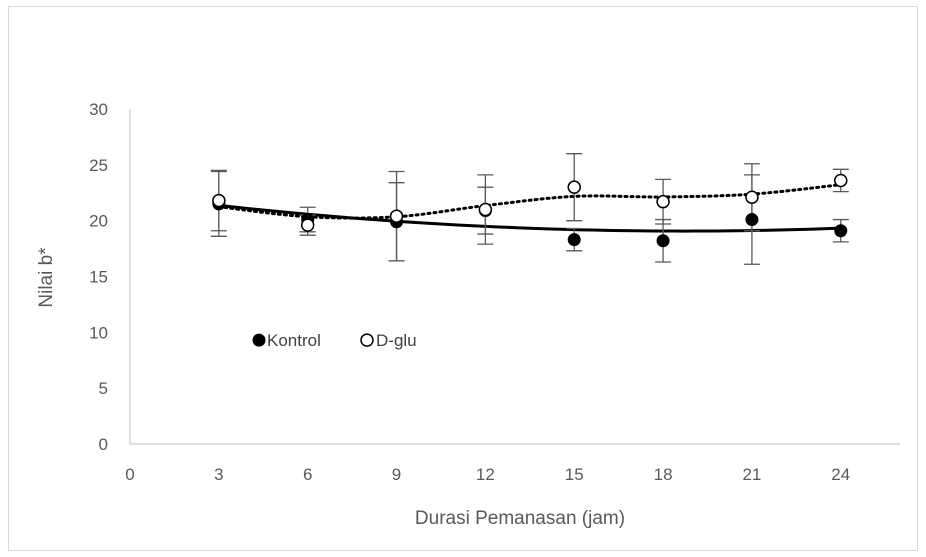 The image size is (926, 557). What do you see at coordinates (840, 474) in the screenshot?
I see `x-tick-label: 24` at bounding box center [840, 474].